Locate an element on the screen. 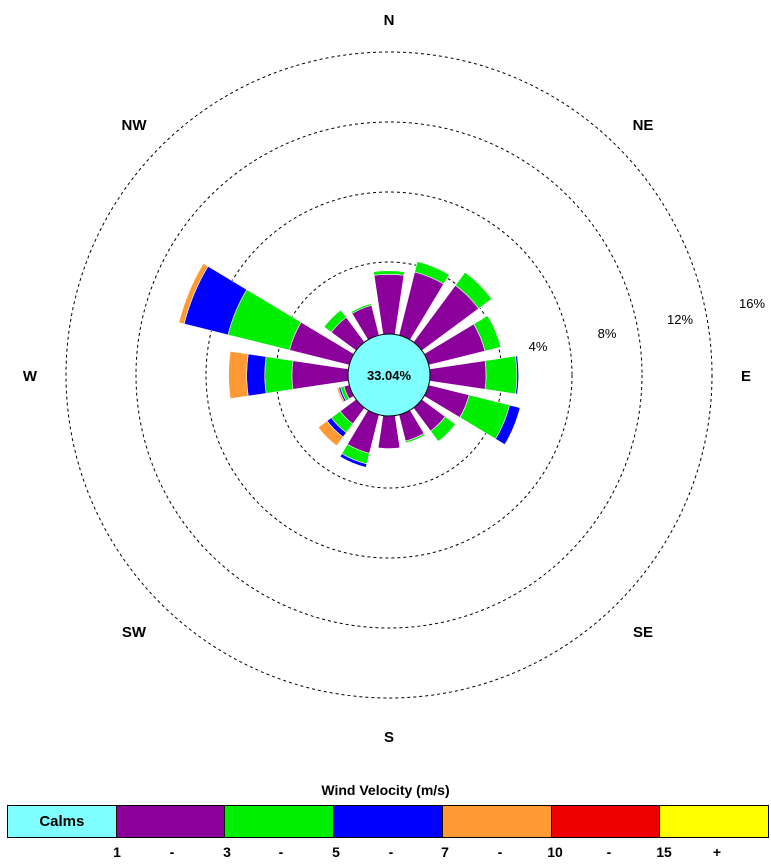 This screenshot has height=865, width=771. direction-label-sw: SW is located at coordinates (134, 632).